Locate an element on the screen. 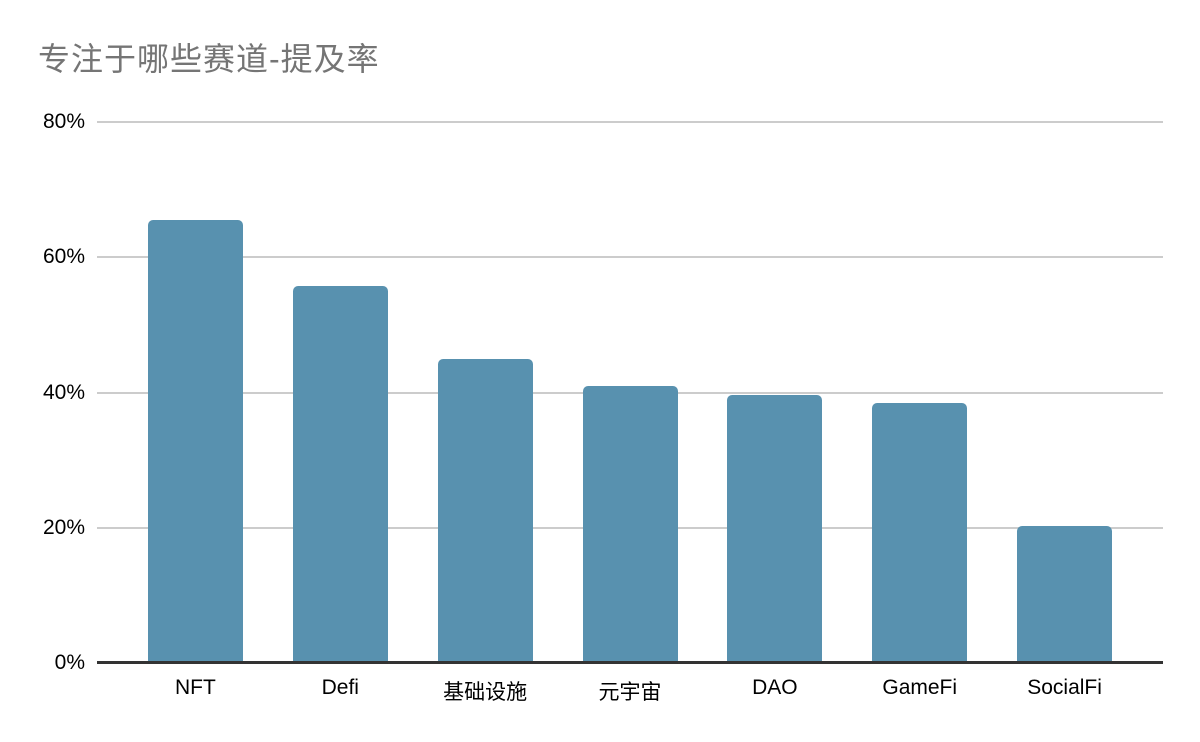 The height and width of the screenshot is (742, 1200). band-DAO is located at coordinates (774, 392).